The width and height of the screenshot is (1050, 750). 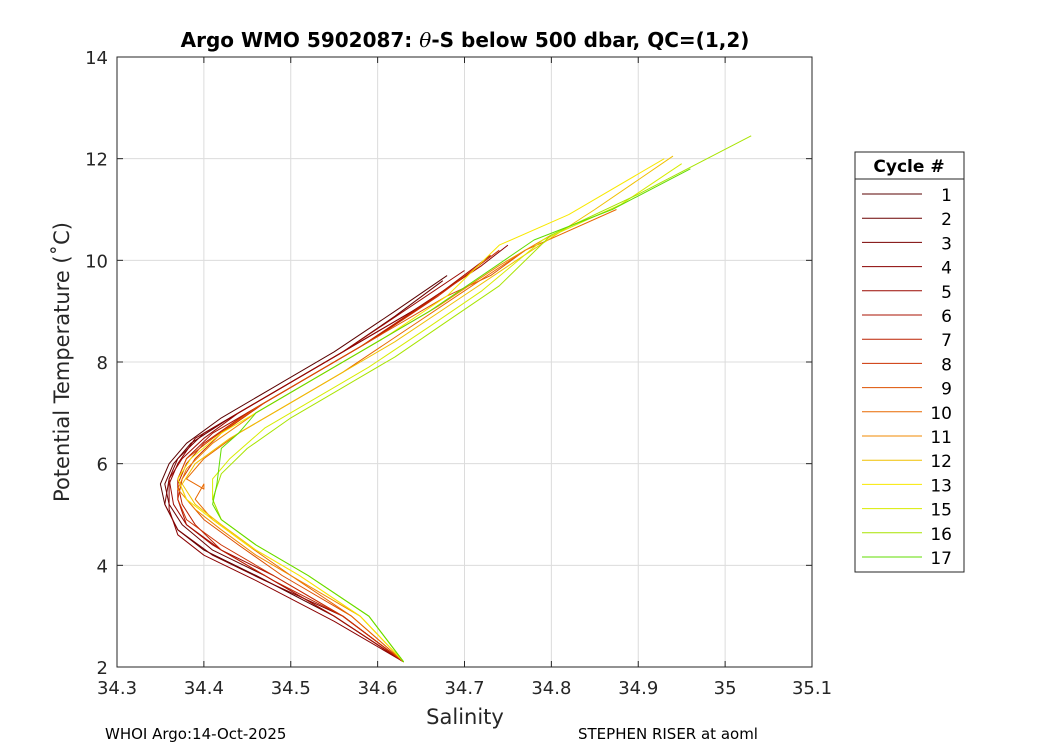 What do you see at coordinates (908, 167) in the screenshot?
I see `legend-title: Cycle #` at bounding box center [908, 167].